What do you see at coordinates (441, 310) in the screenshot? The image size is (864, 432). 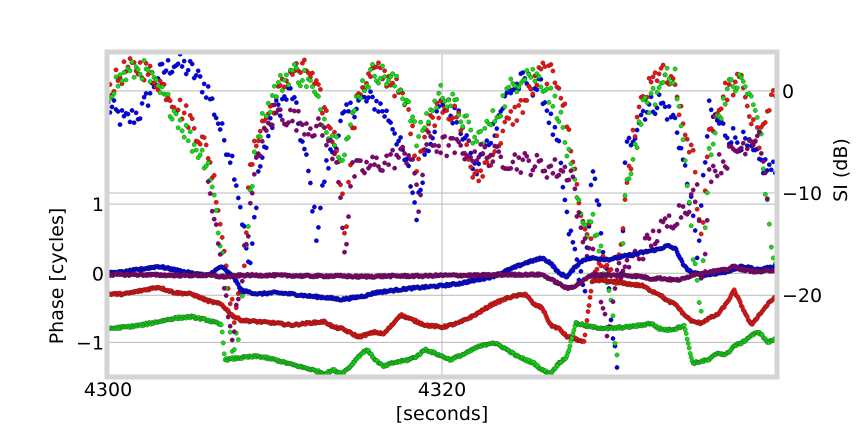 I see `phase-series-red` at bounding box center [441, 310].